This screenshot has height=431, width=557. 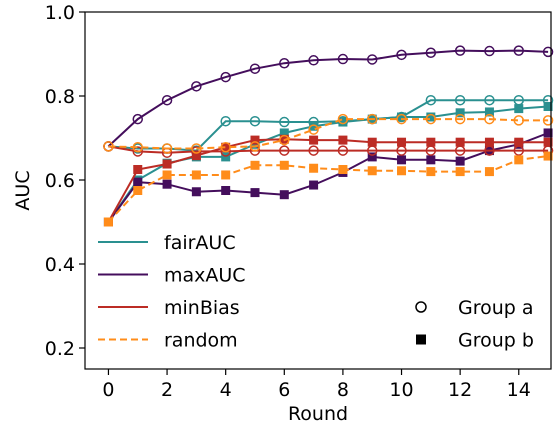 What do you see at coordinates (60, 349) in the screenshot?
I see `y-tick-label: 0.2` at bounding box center [60, 349].